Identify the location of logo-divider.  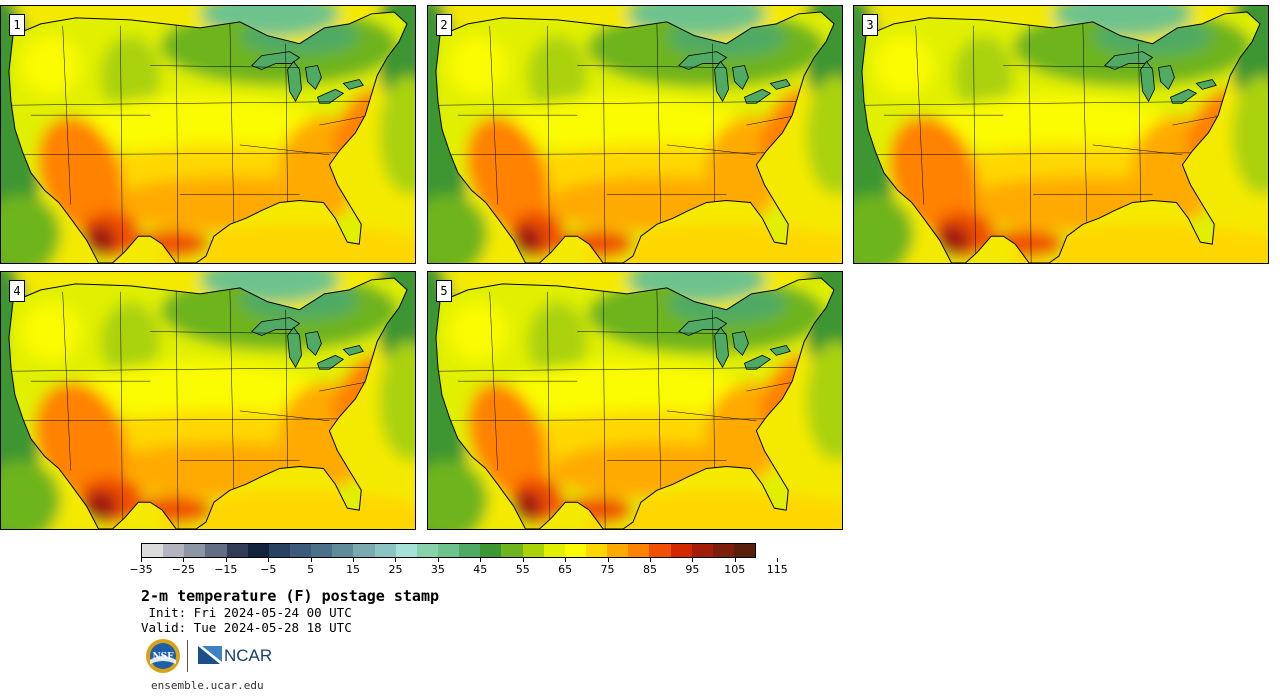
(187, 656).